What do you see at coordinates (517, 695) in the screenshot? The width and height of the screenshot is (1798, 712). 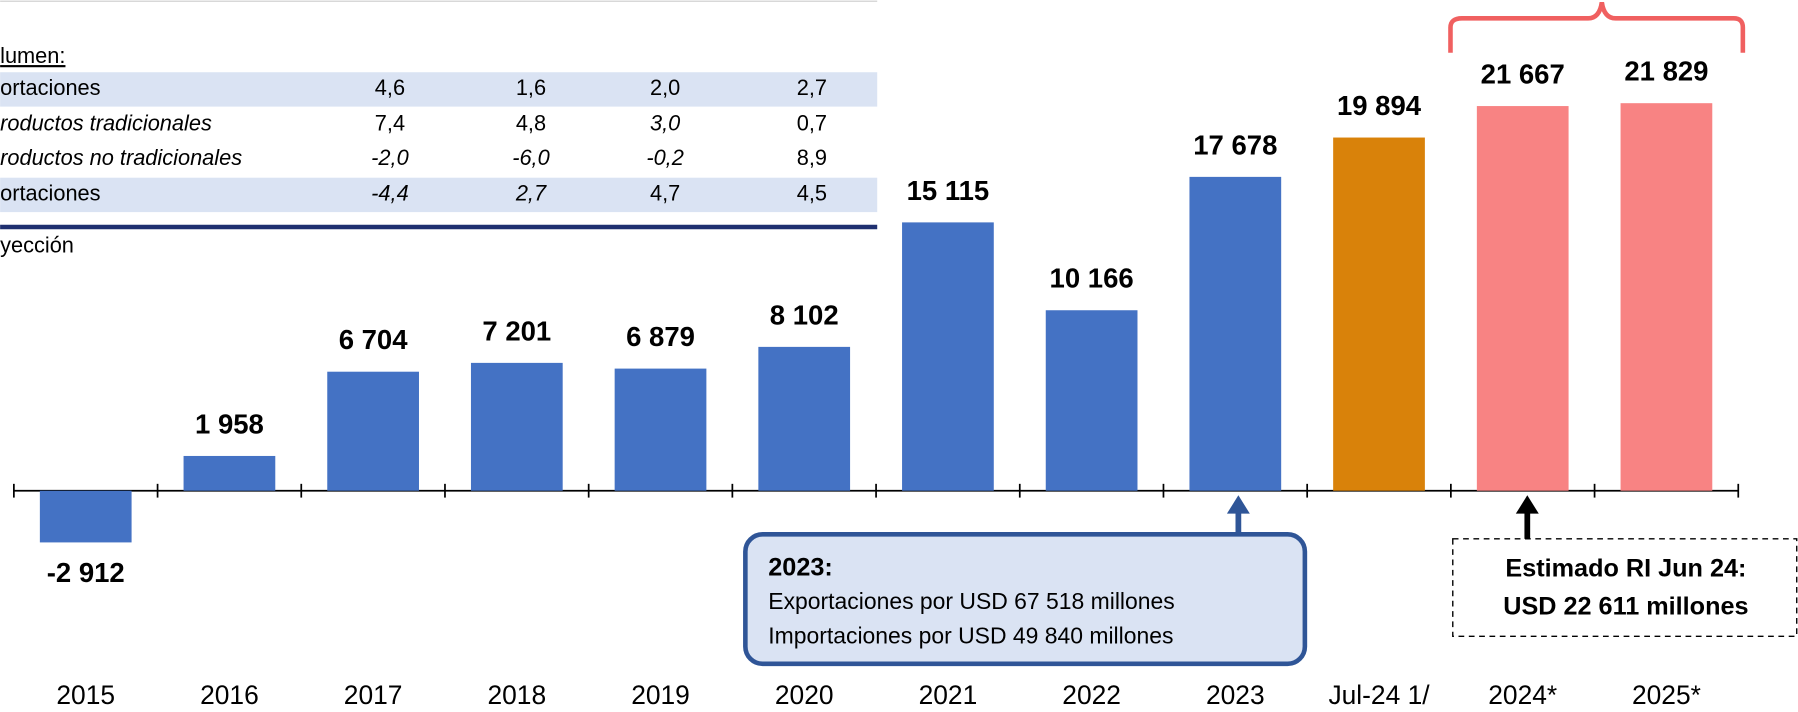 I see `x-tick-label: 2018` at bounding box center [517, 695].